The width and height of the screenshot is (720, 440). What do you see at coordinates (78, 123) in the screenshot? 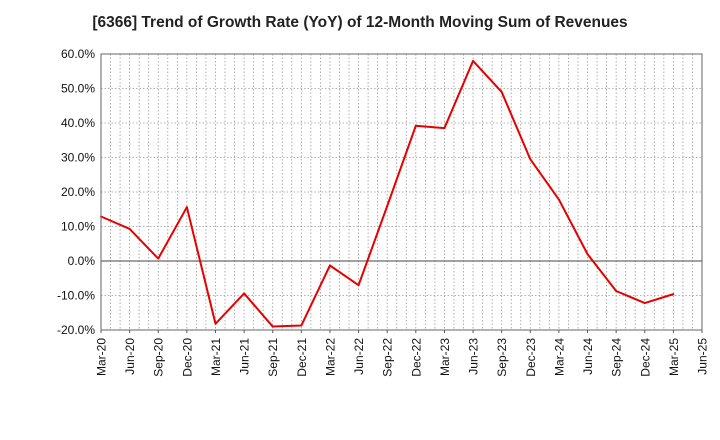
I see `y-tick-label: 40.0%` at bounding box center [78, 123].